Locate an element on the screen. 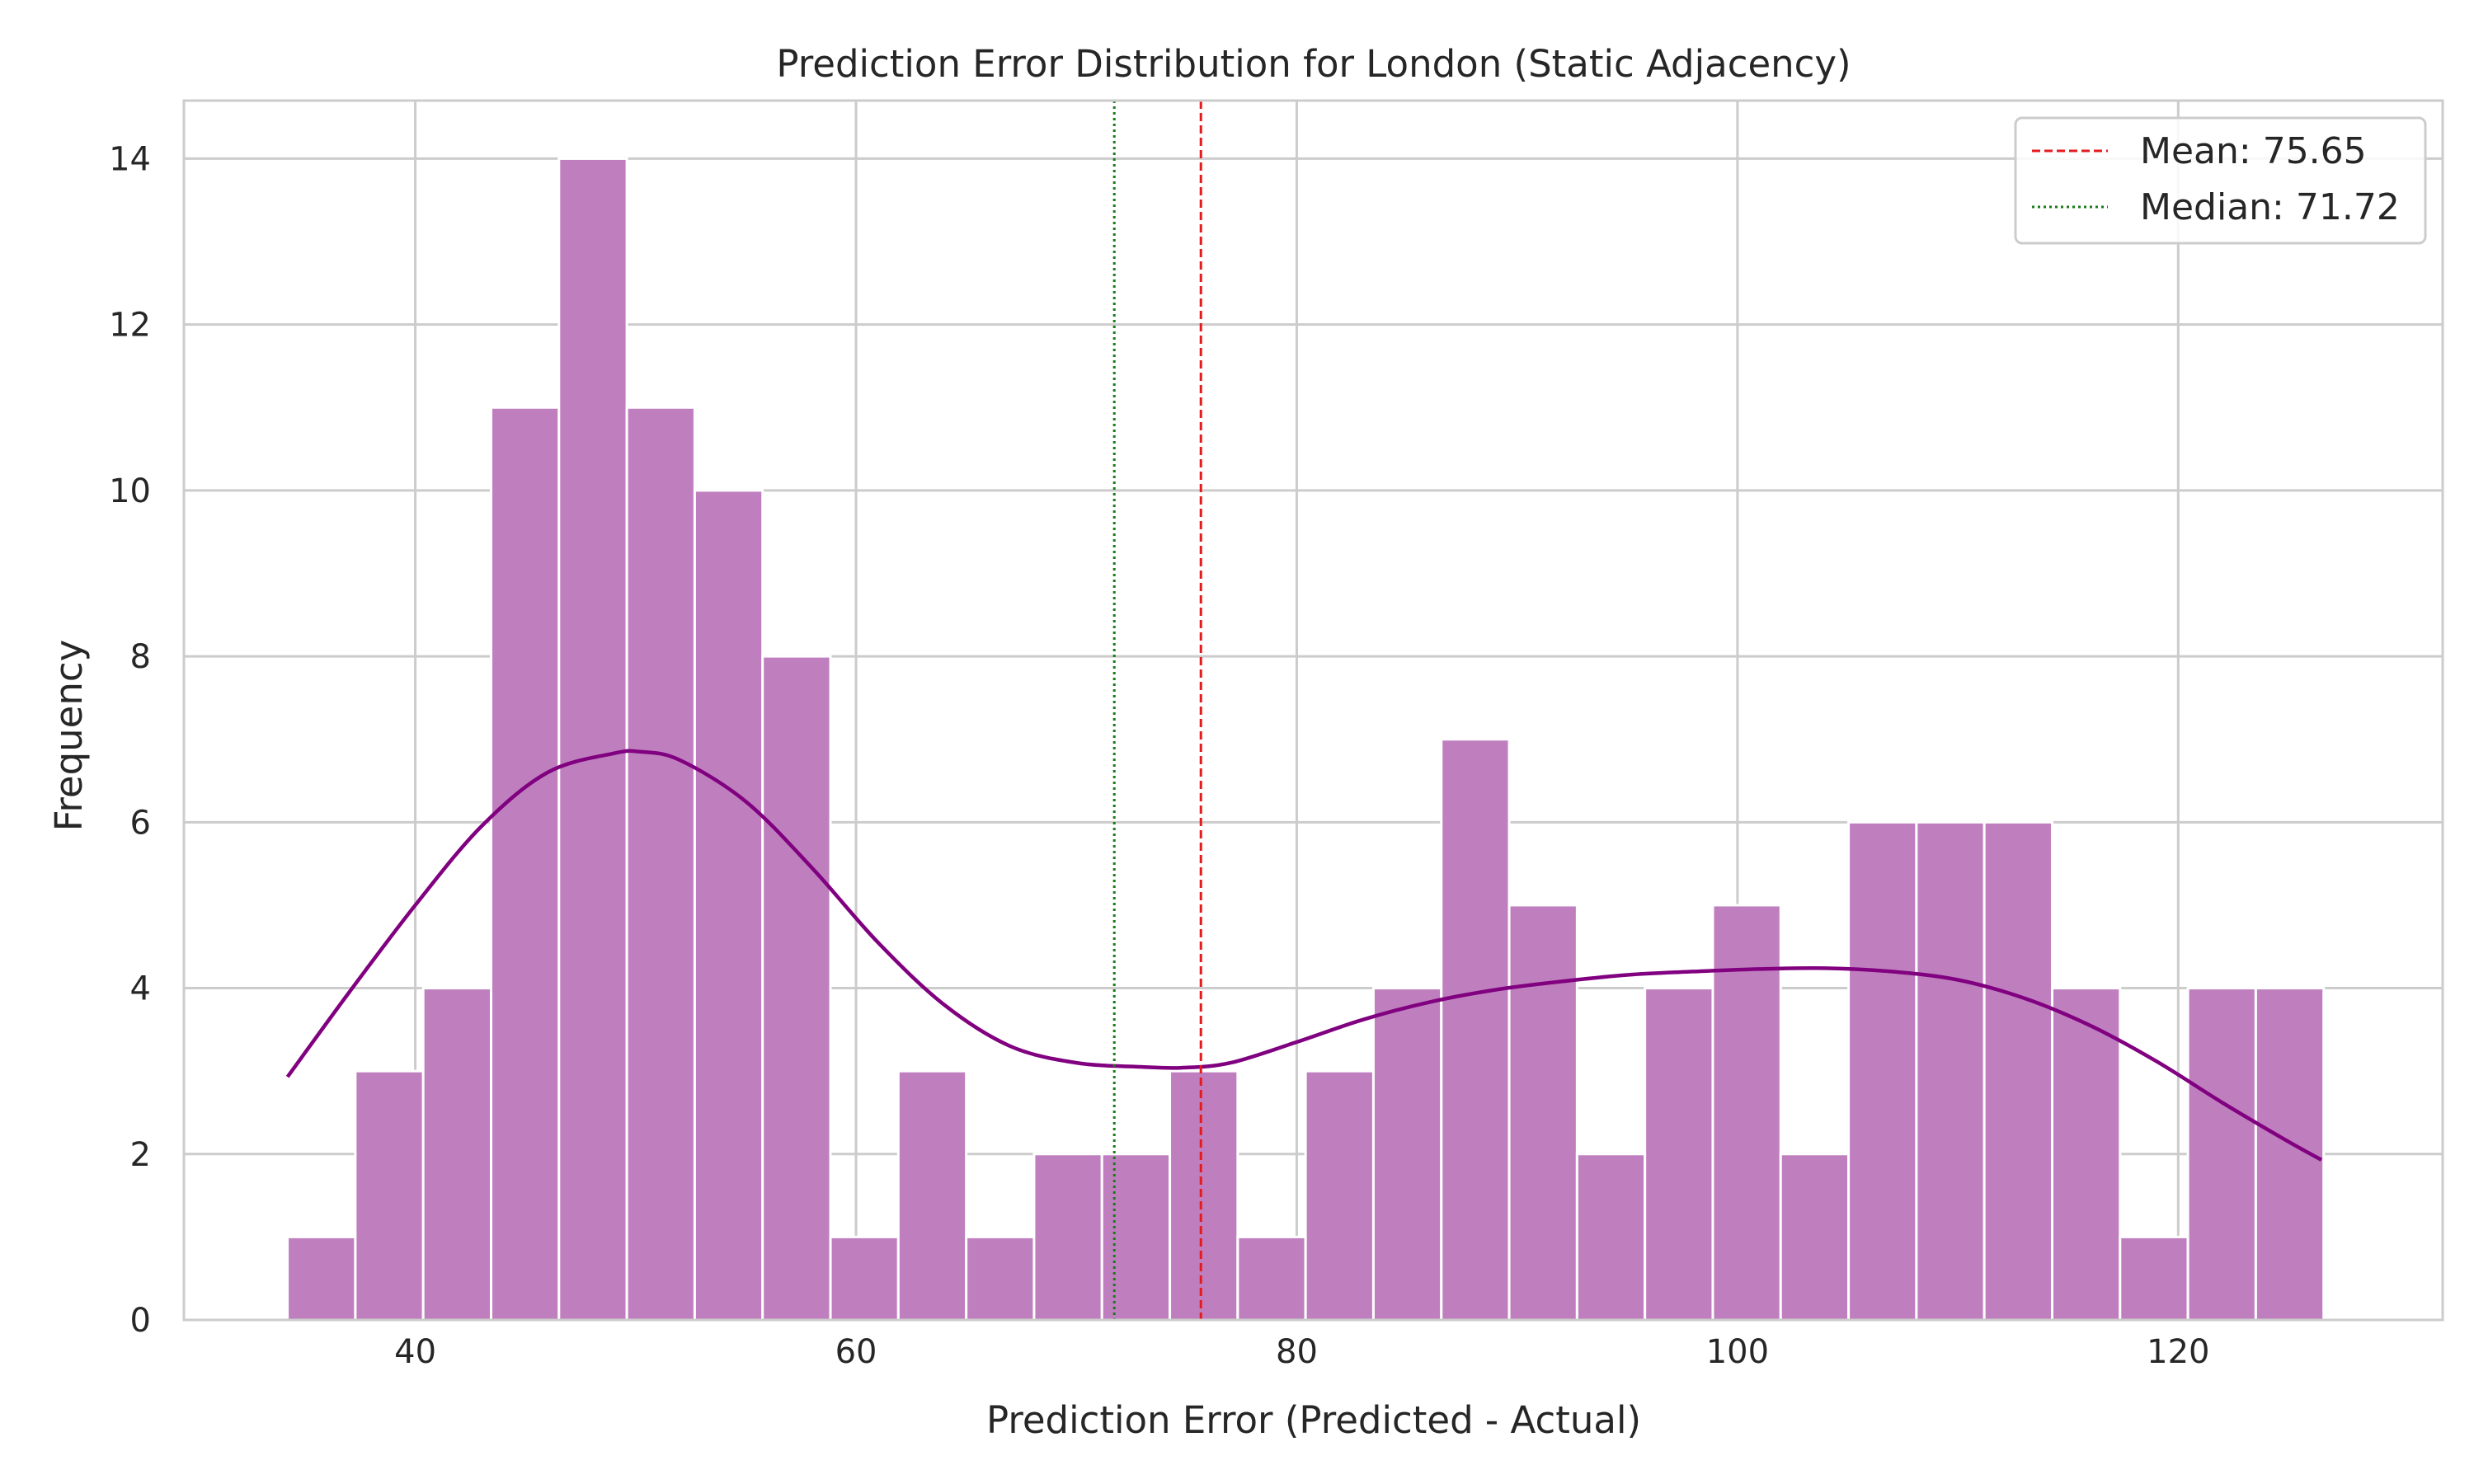 The image size is (2474, 1484). y-tick-label: 6 is located at coordinates (140, 823).